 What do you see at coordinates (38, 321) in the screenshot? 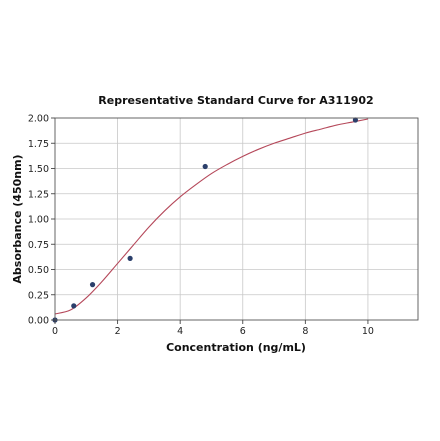
I see `y-tick-label: 0.00` at bounding box center [38, 321].